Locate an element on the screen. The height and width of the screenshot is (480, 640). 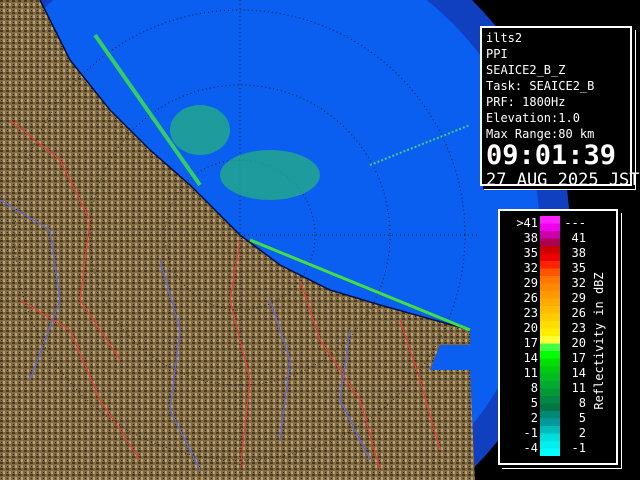
legend-row: 32 35 is located at coordinates (545, 268).